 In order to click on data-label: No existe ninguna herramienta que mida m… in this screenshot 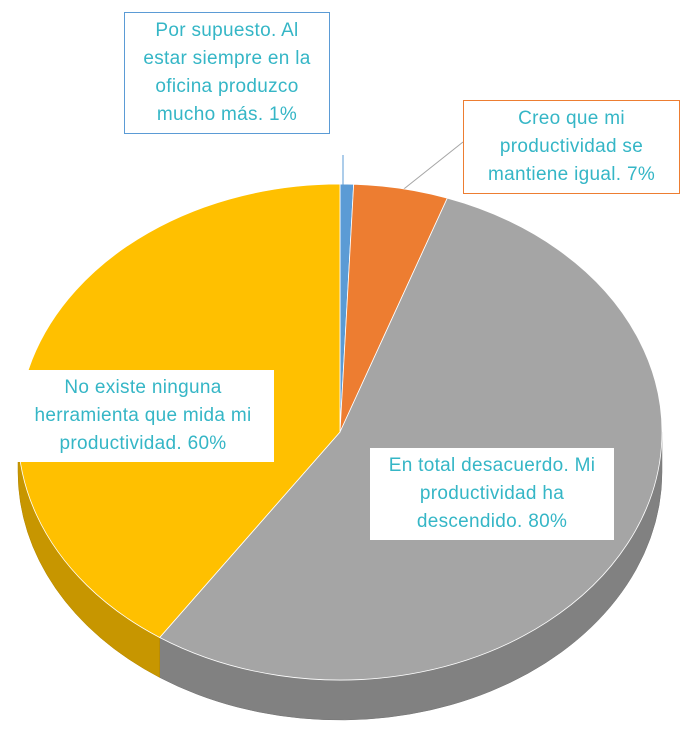, I will do `click(143, 416)`.